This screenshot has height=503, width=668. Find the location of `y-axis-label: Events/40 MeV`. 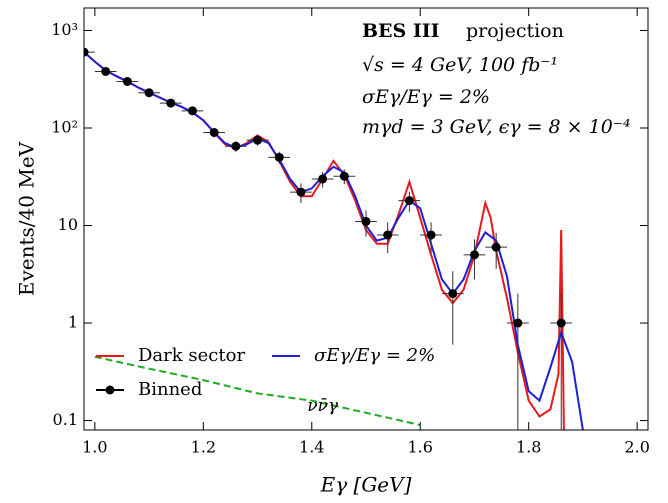

y-axis-label: Events/40 MeV is located at coordinates (27, 218).